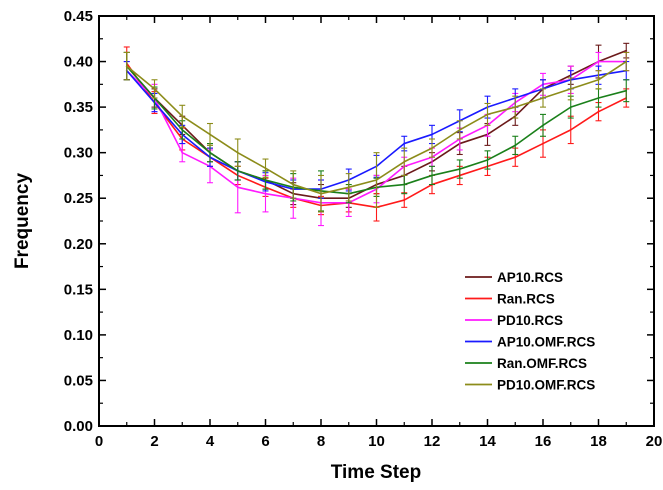 The image size is (663, 490). What do you see at coordinates (78, 62) in the screenshot?
I see `y-tick-label: 0.40` at bounding box center [78, 62].